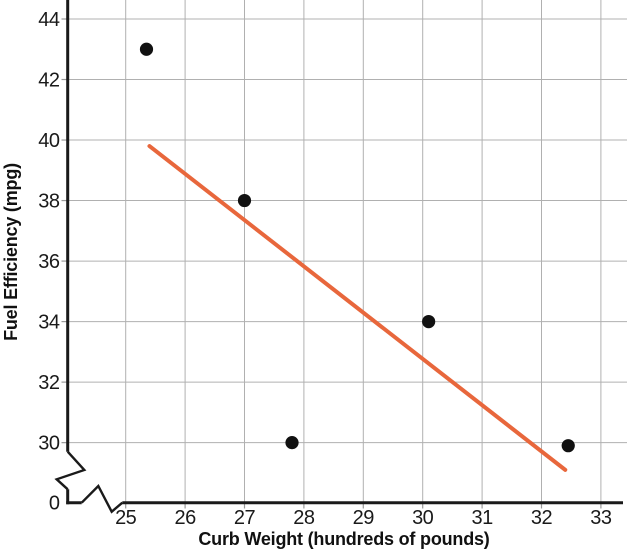  What do you see at coordinates (54, 504) in the screenshot?
I see `y-origin-label: 0` at bounding box center [54, 504].